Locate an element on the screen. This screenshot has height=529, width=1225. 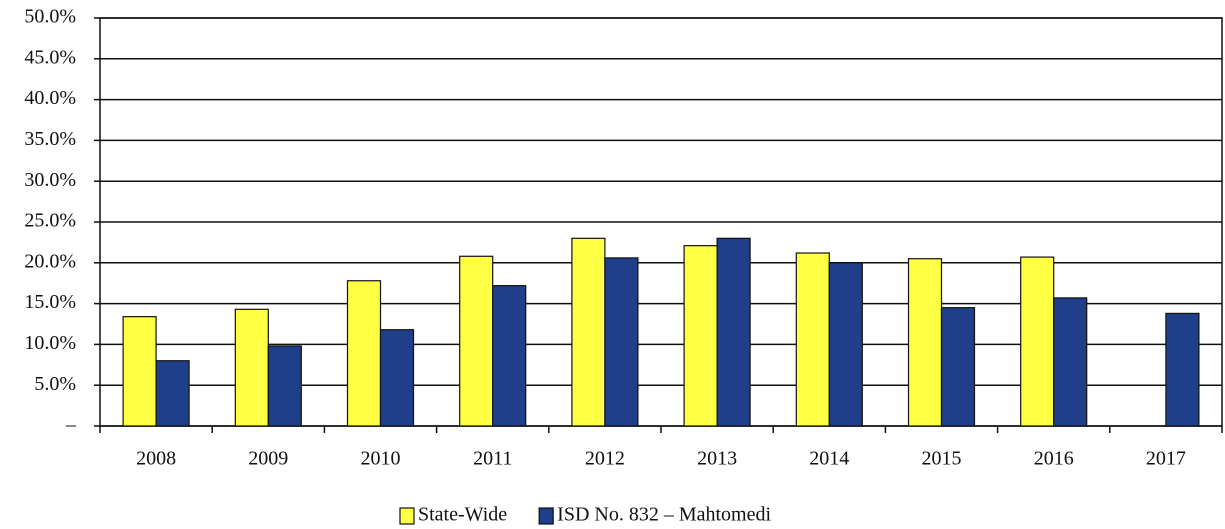
legend-label: ISD No. 832 – Mahtomedi is located at coordinates (664, 515).